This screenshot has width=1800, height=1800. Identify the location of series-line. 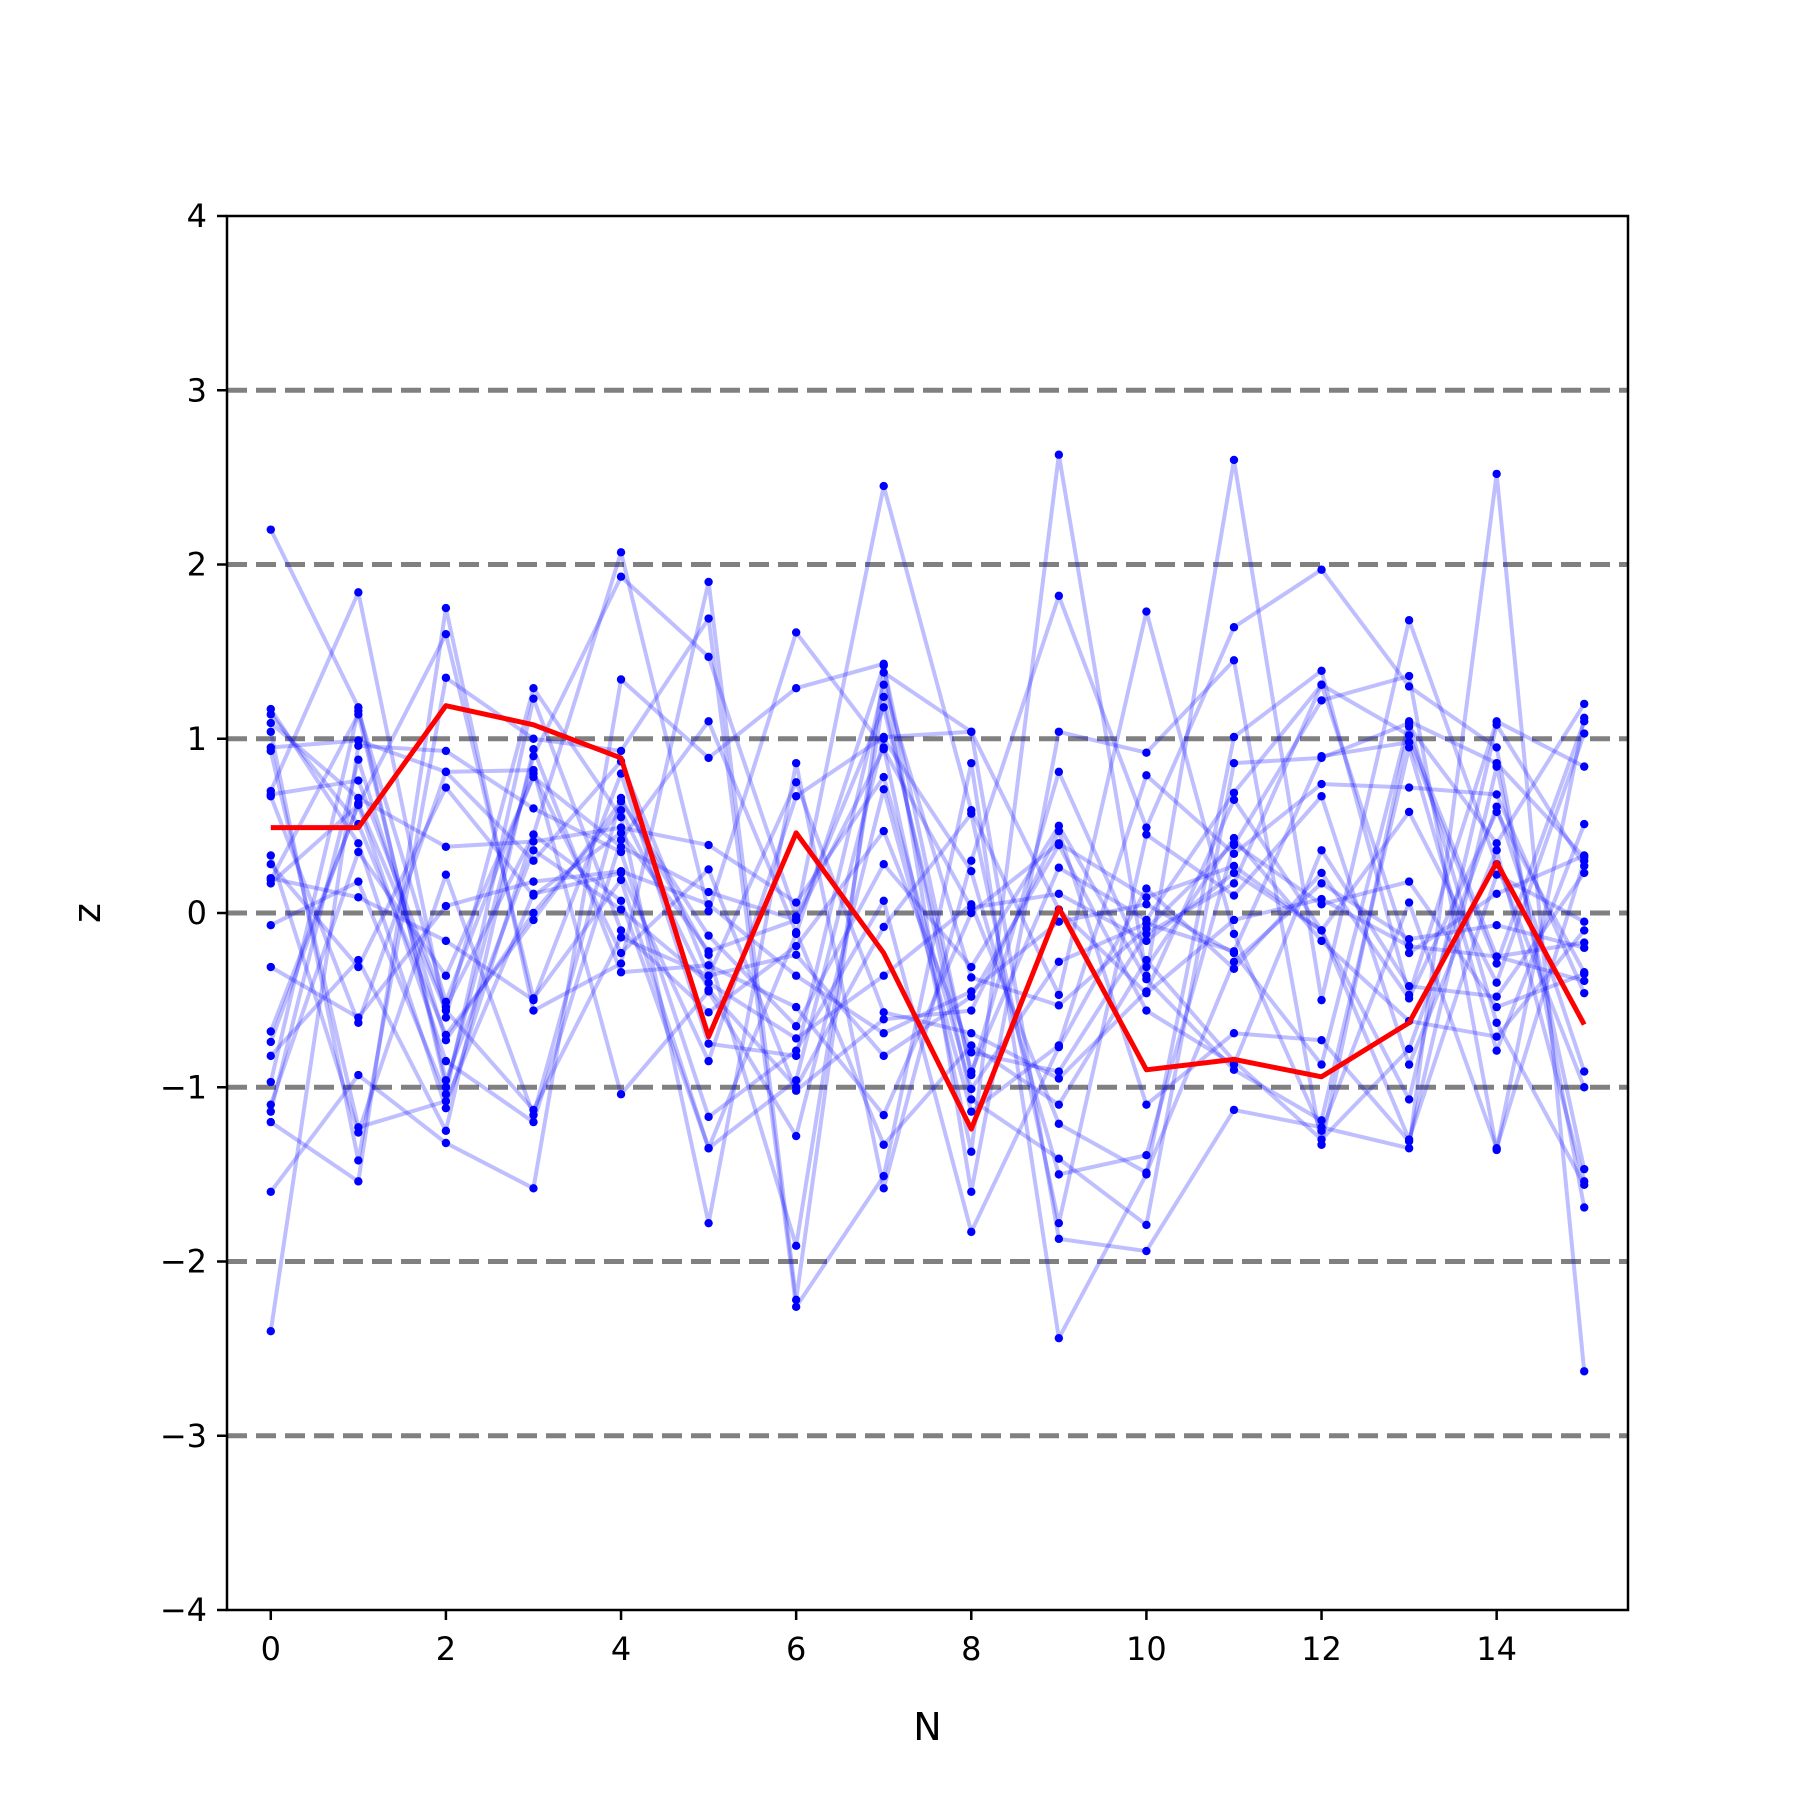
(927, 956).